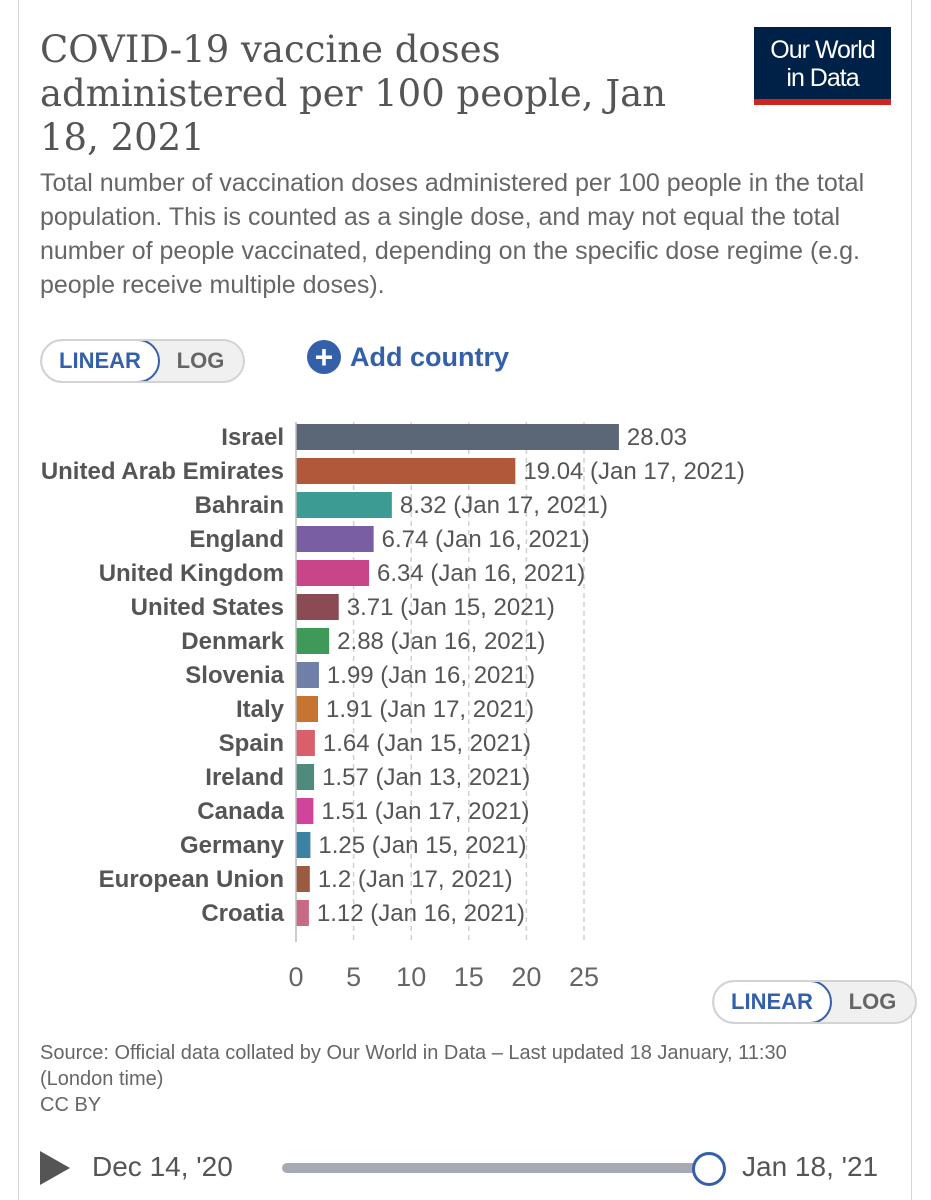  What do you see at coordinates (232, 641) in the screenshot?
I see `category-label-6: Denmark` at bounding box center [232, 641].